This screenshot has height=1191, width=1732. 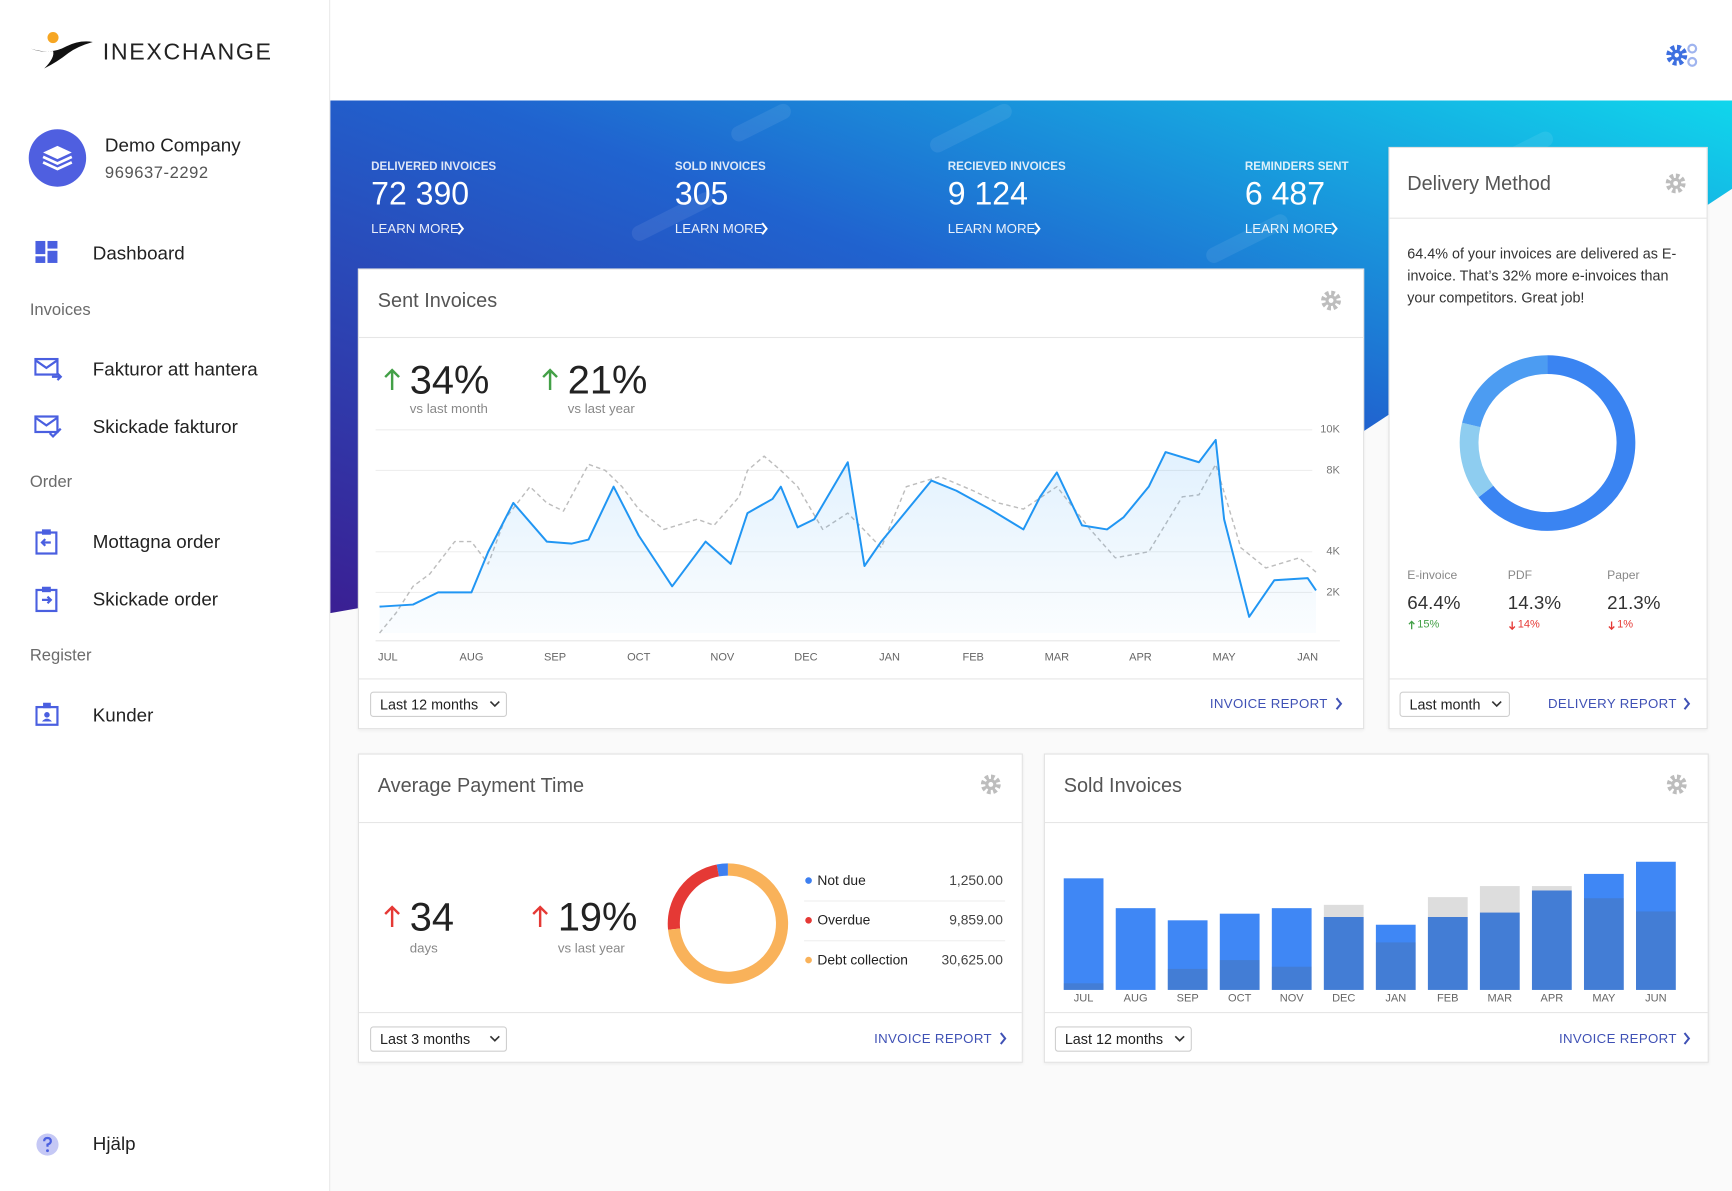 What do you see at coordinates (1548, 438) in the screenshot?
I see `delivery-method-card` at bounding box center [1548, 438].